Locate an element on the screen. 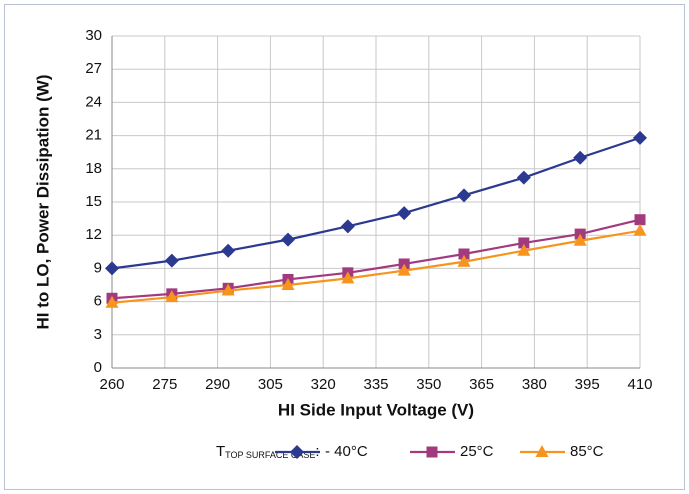 This screenshot has height=494, width=689. x-tick-label: 410 is located at coordinates (639, 384).